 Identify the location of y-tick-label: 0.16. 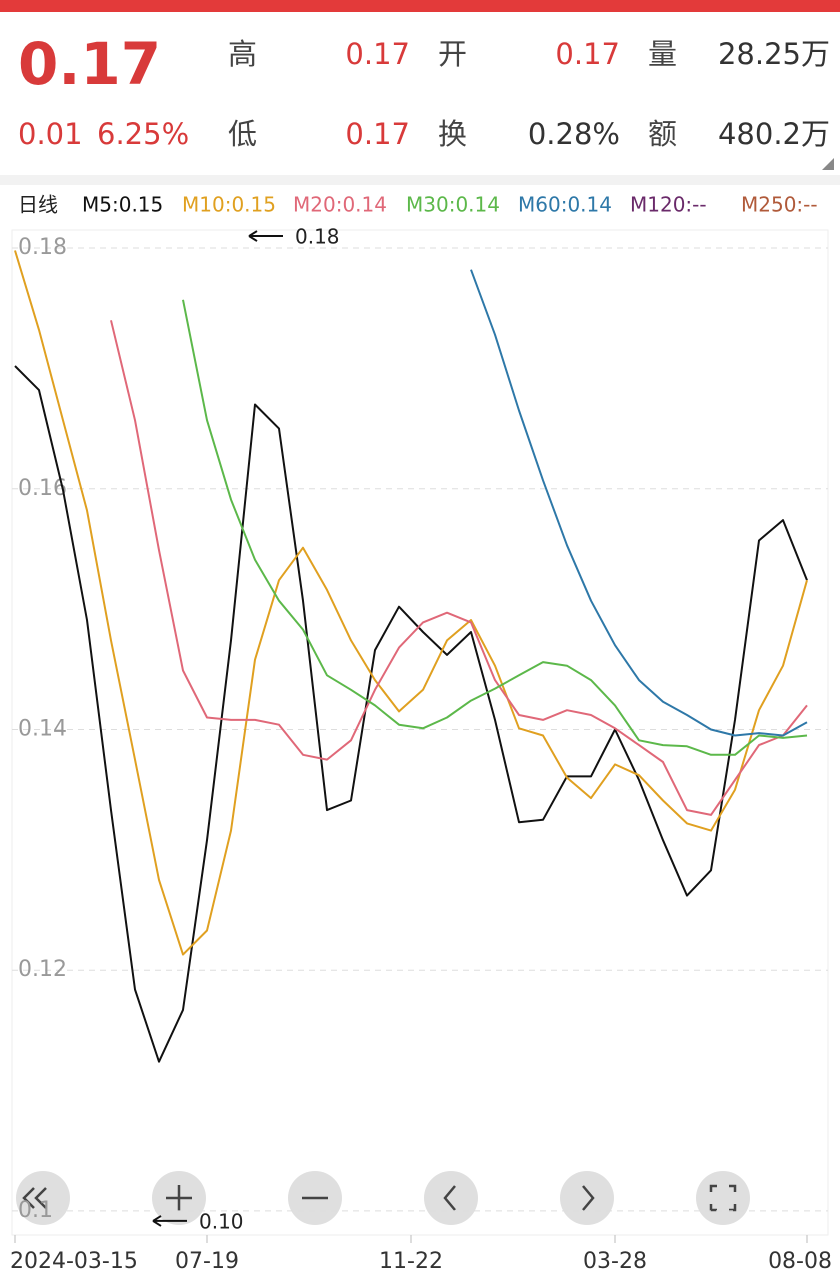
(42, 488).